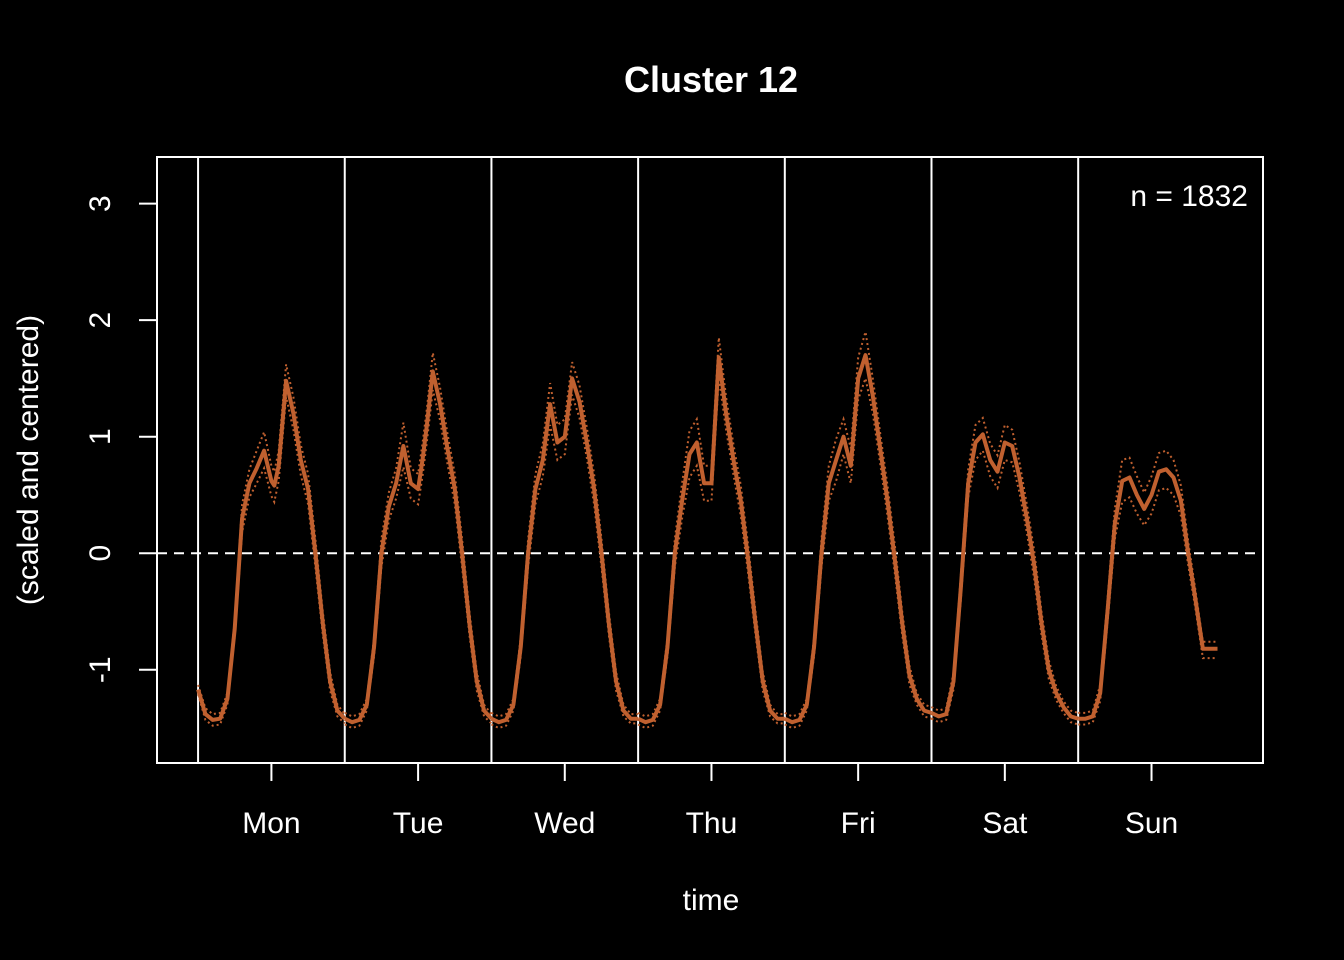  Describe the element at coordinates (100, 203) in the screenshot. I see `y-tick-label-4: 3` at that location.